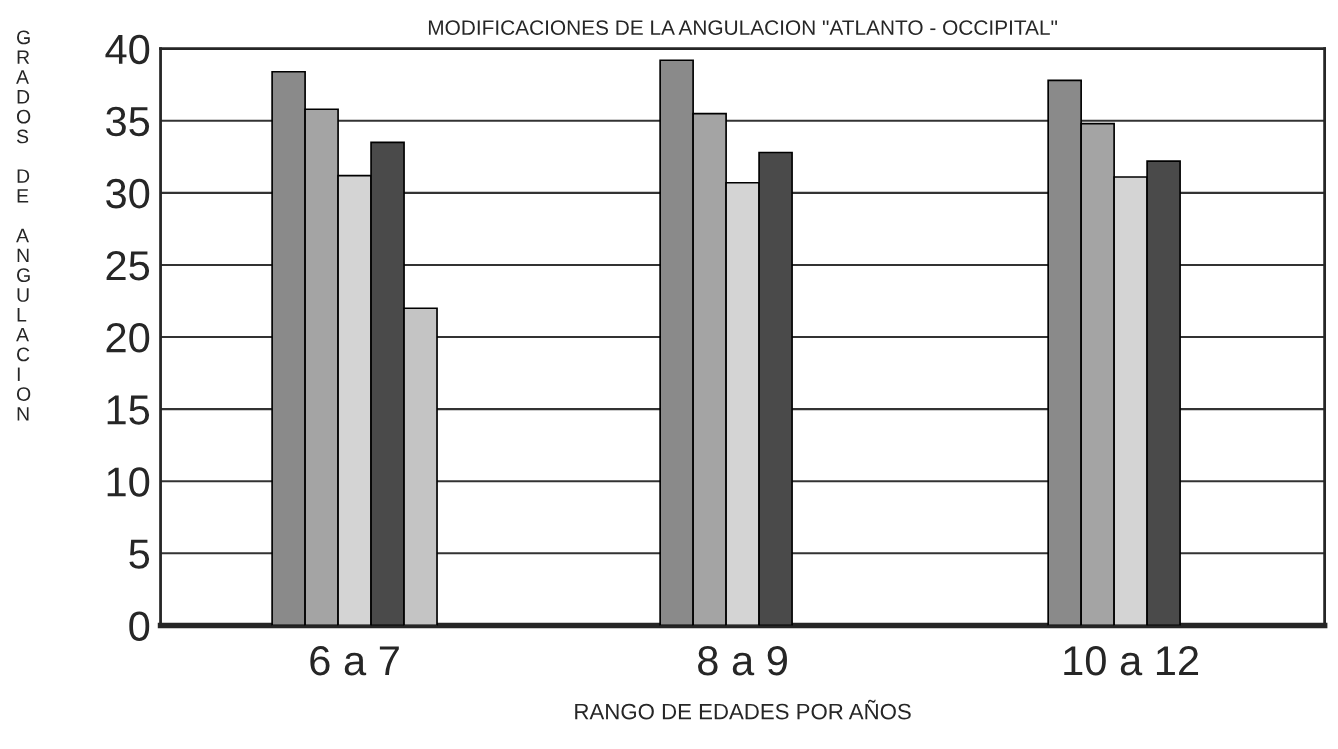 This screenshot has width=1338, height=749. What do you see at coordinates (128, 193) in the screenshot?
I see `y-tick-label: 30` at bounding box center [128, 193].